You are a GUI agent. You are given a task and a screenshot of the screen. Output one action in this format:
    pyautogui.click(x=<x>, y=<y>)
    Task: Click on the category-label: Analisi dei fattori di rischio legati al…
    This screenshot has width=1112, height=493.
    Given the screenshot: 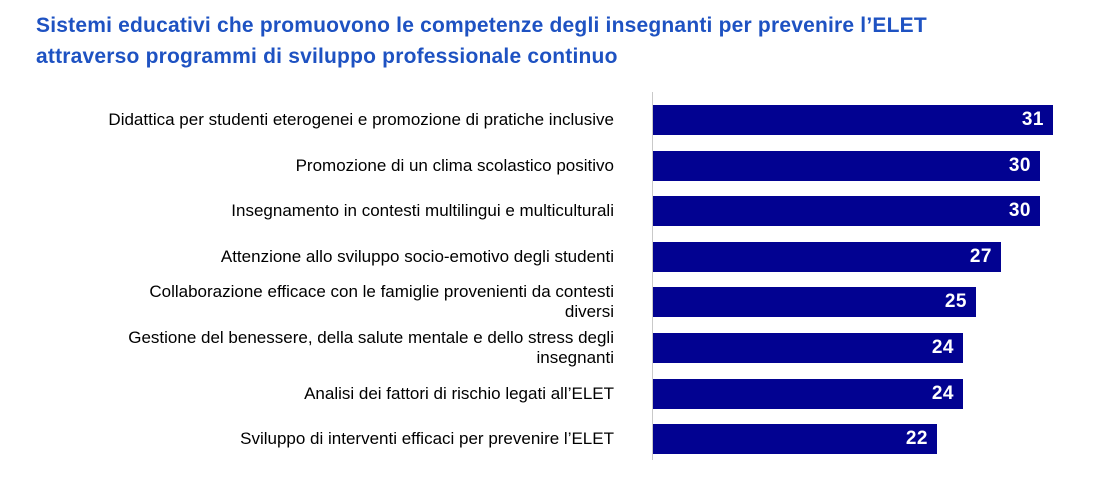 What is the action you would take?
    pyautogui.click(x=459, y=393)
    